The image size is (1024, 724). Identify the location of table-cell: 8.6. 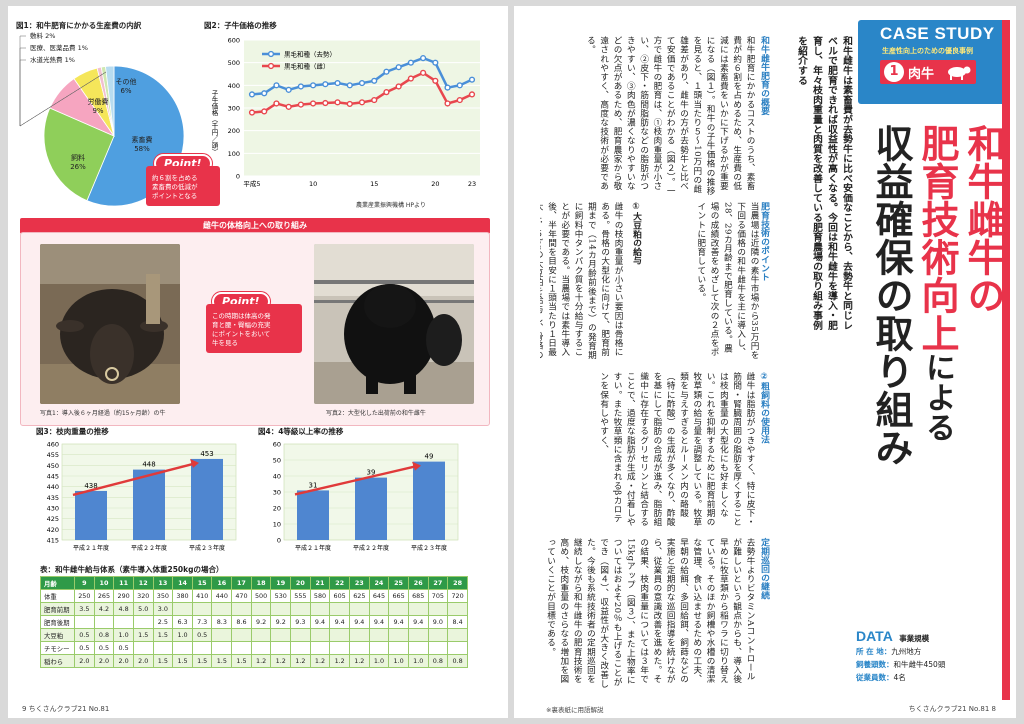
(241, 622).